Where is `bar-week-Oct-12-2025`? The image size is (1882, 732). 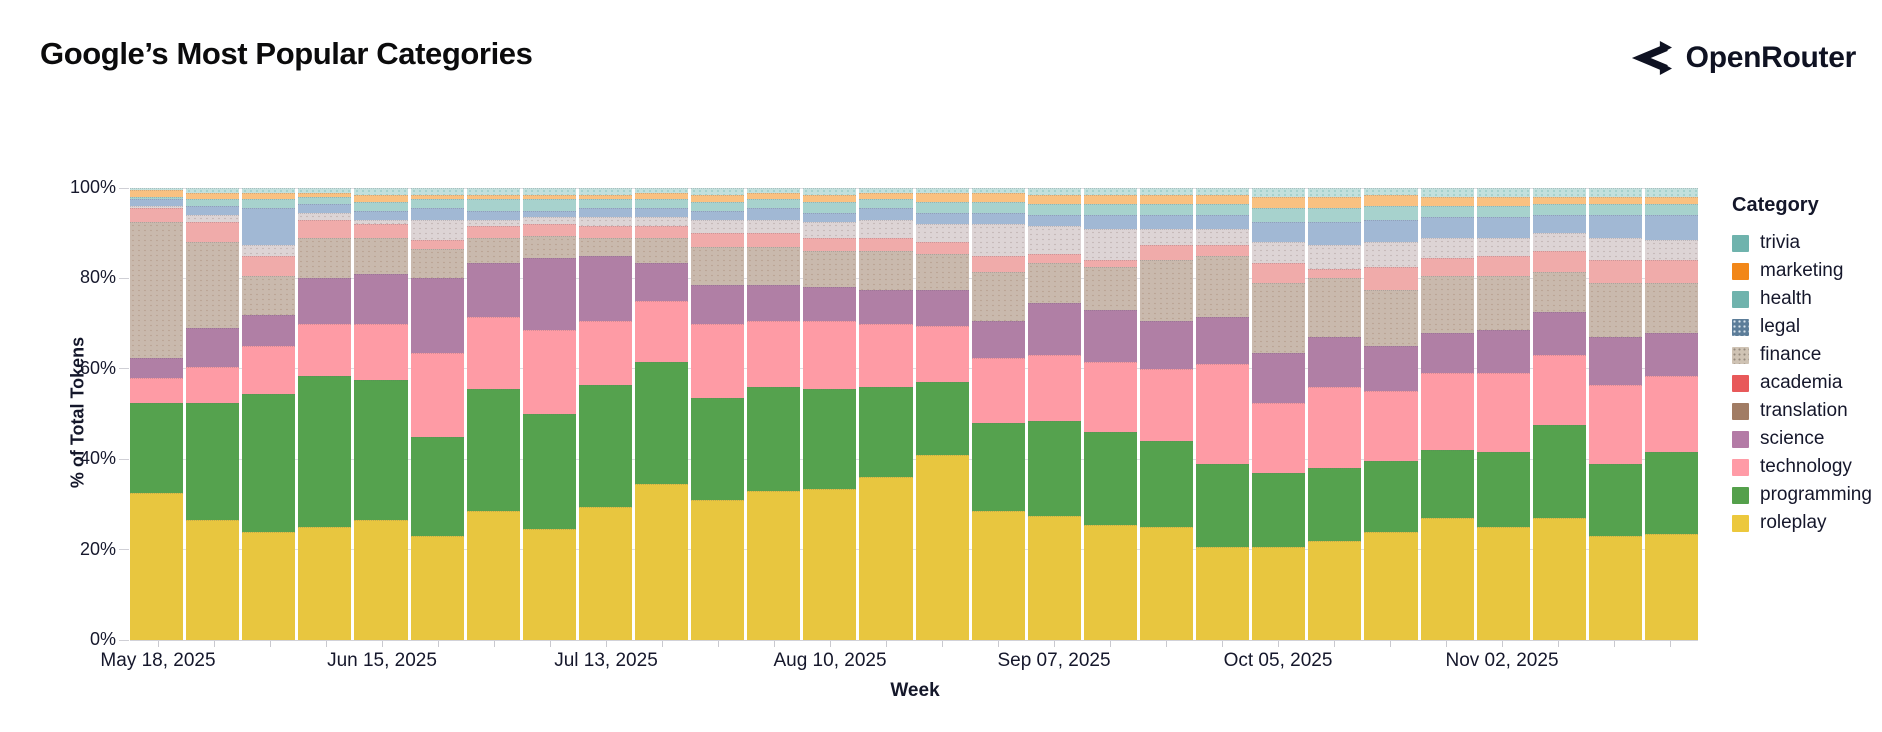
bar-week-Oct-12-2025 is located at coordinates (1335, 414).